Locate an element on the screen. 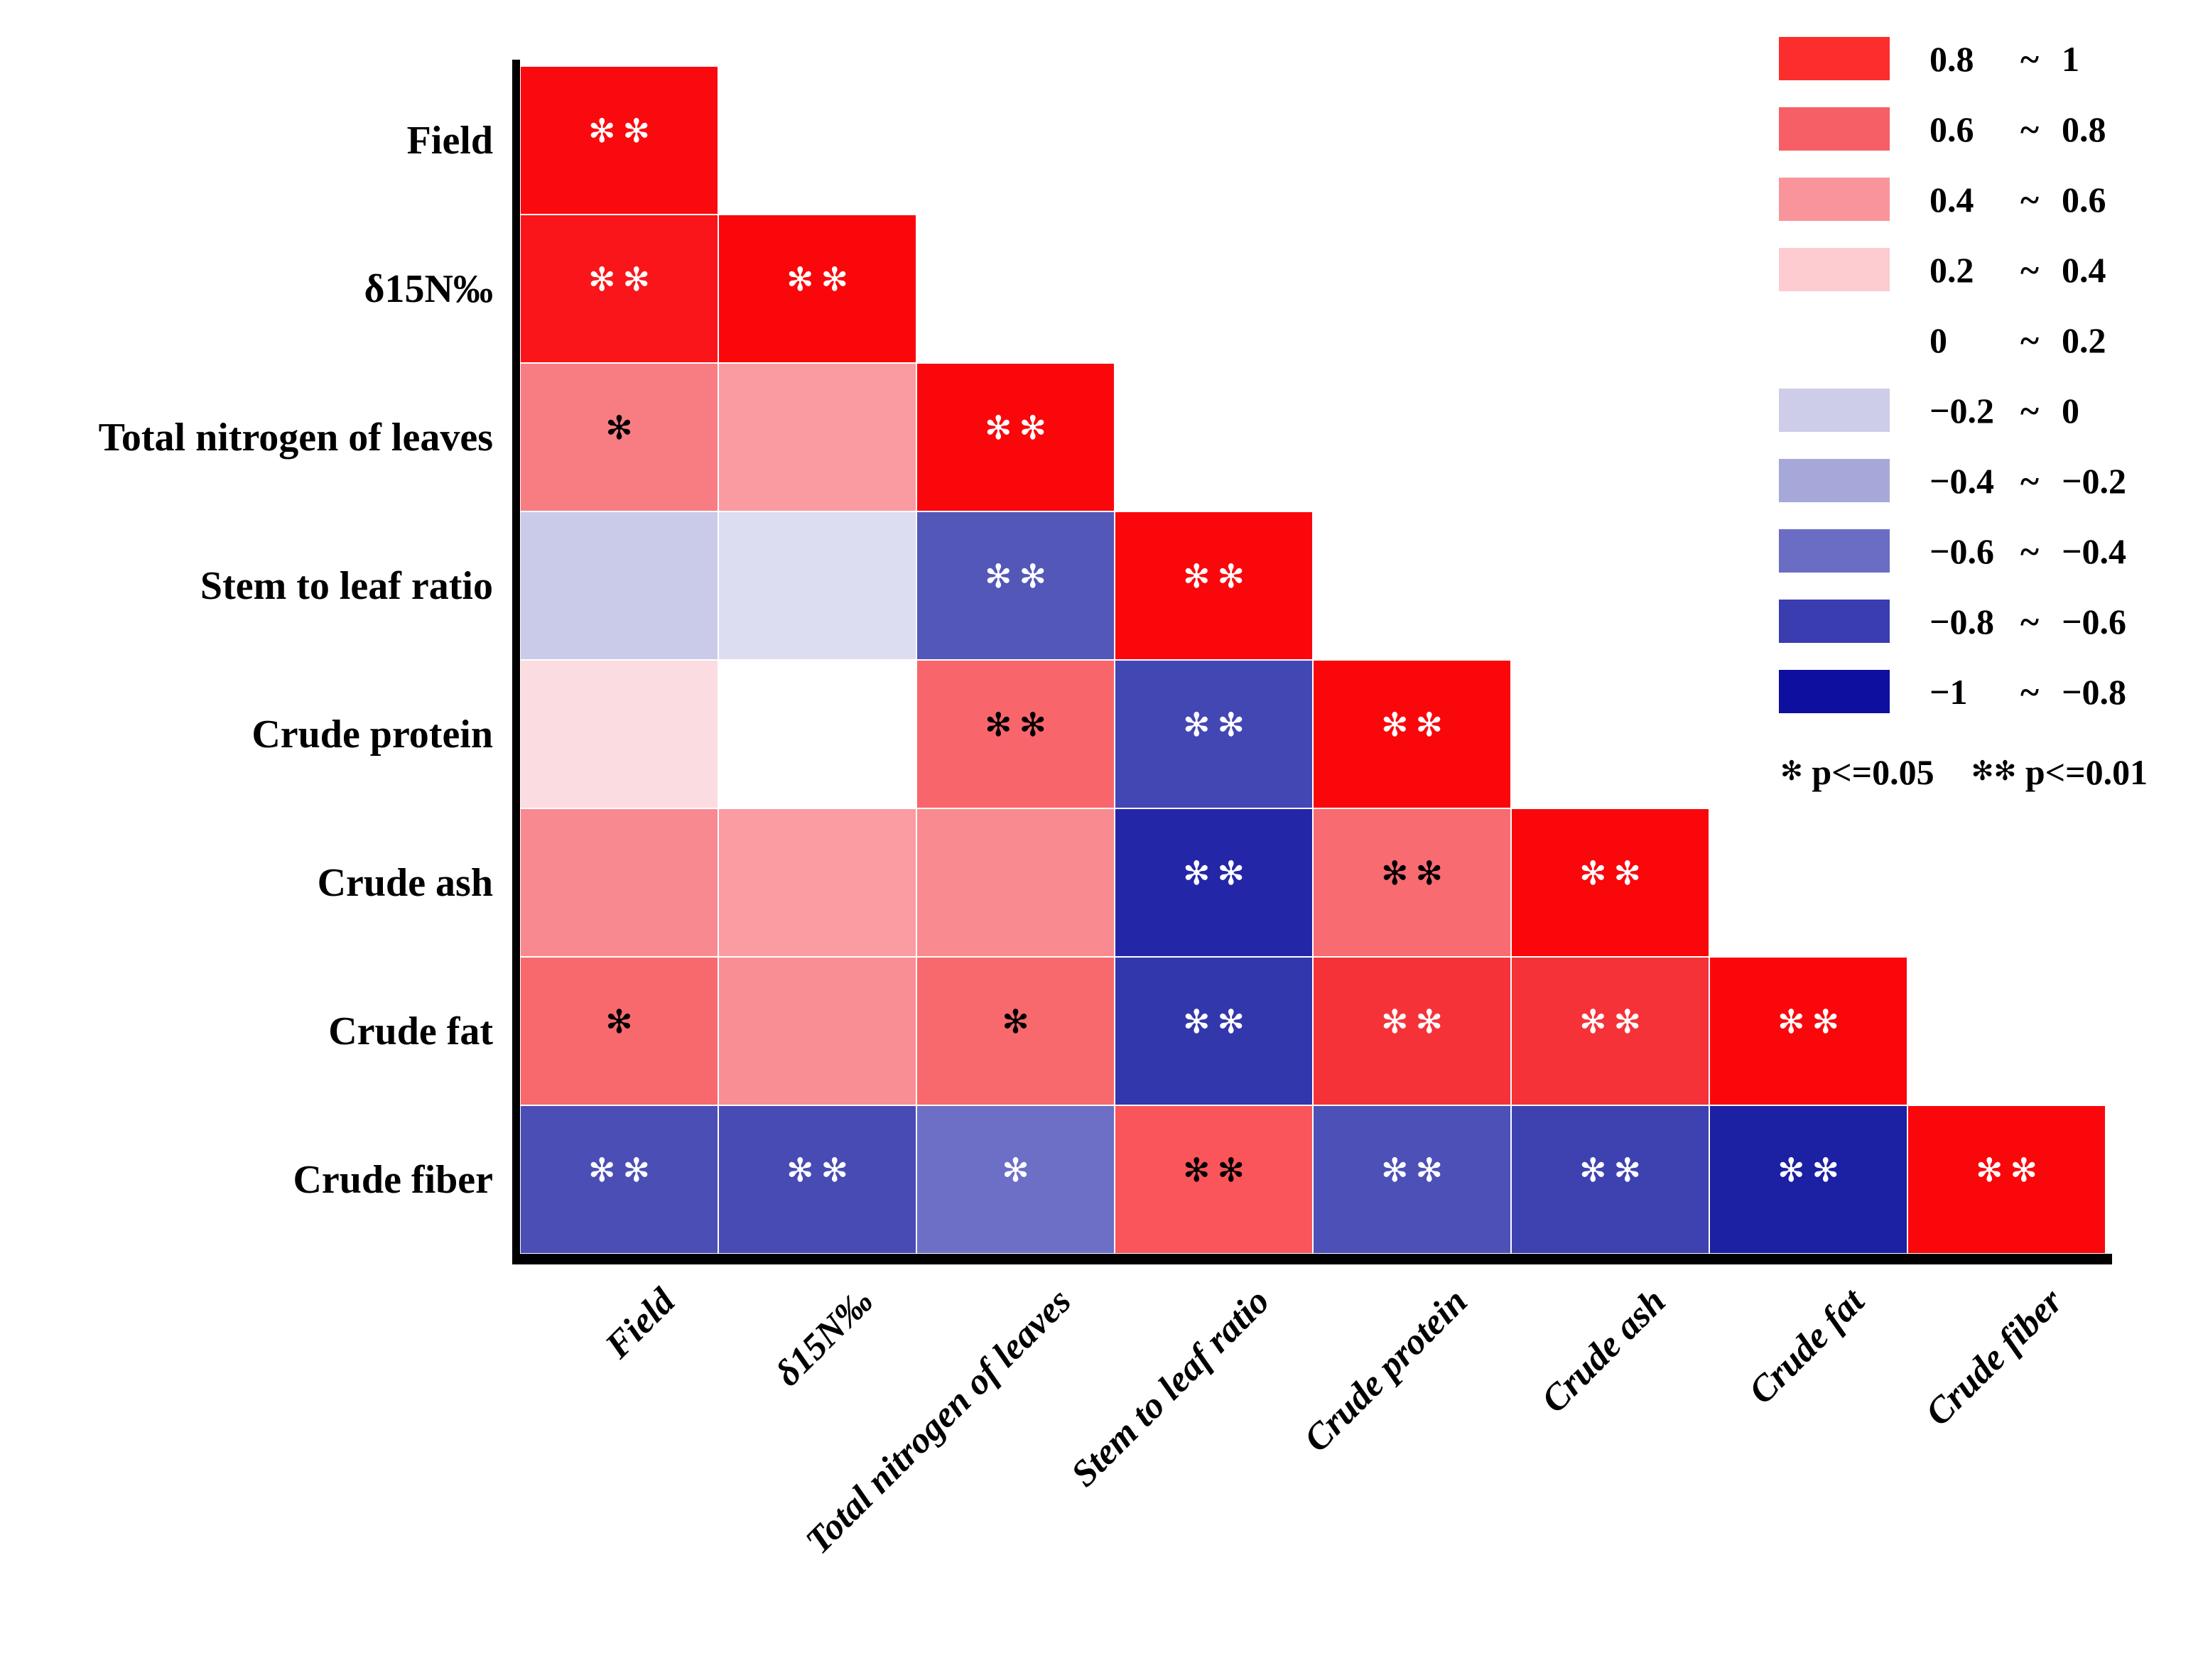  legend-range-low: 0.6 is located at coordinates (1951, 129).